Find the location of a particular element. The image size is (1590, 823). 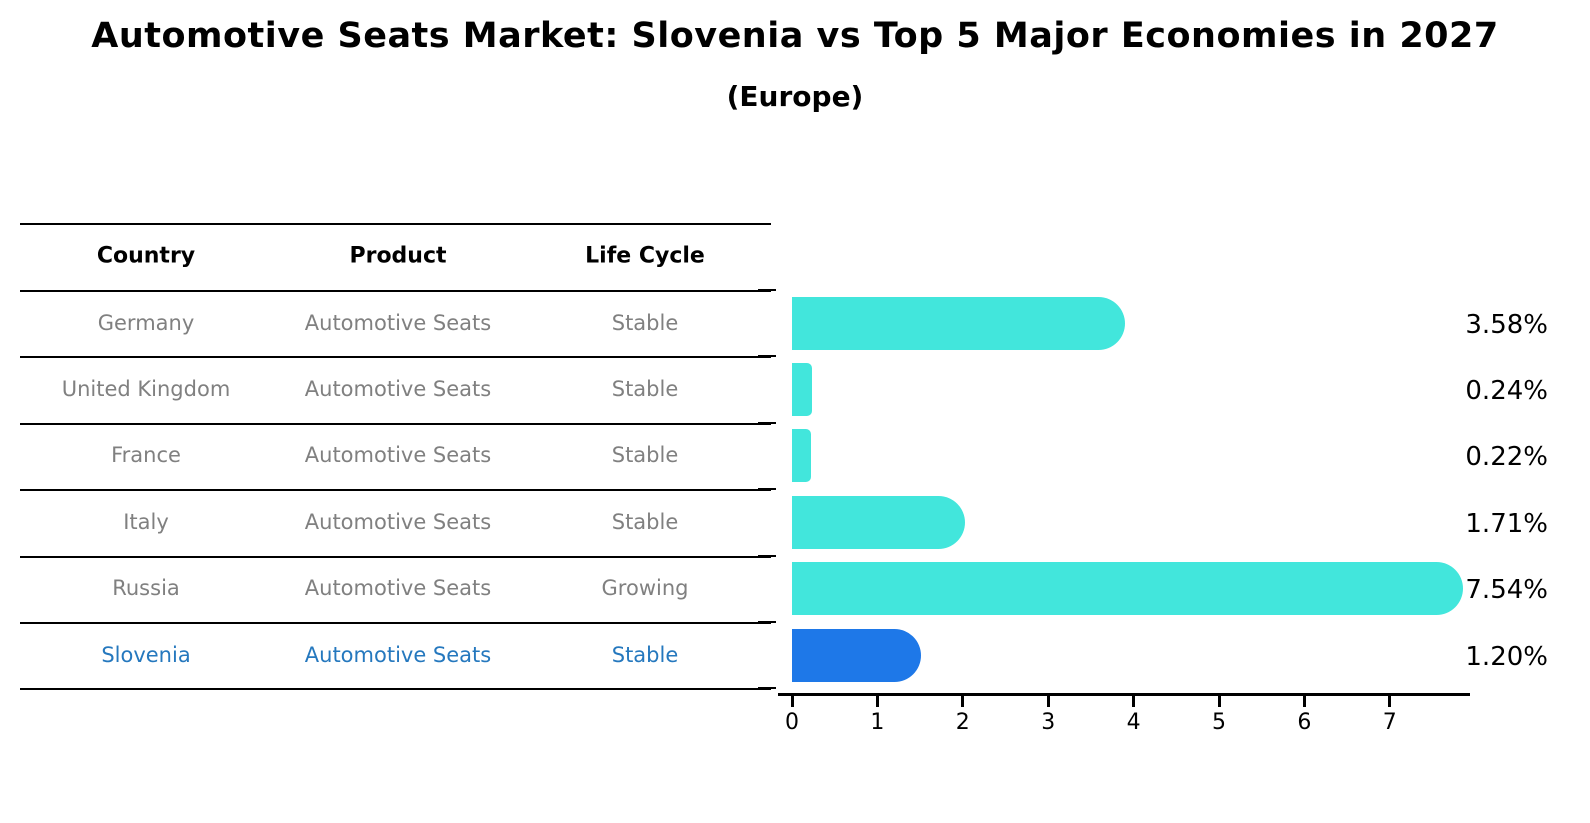

table-header-country: Country is located at coordinates (146, 256).